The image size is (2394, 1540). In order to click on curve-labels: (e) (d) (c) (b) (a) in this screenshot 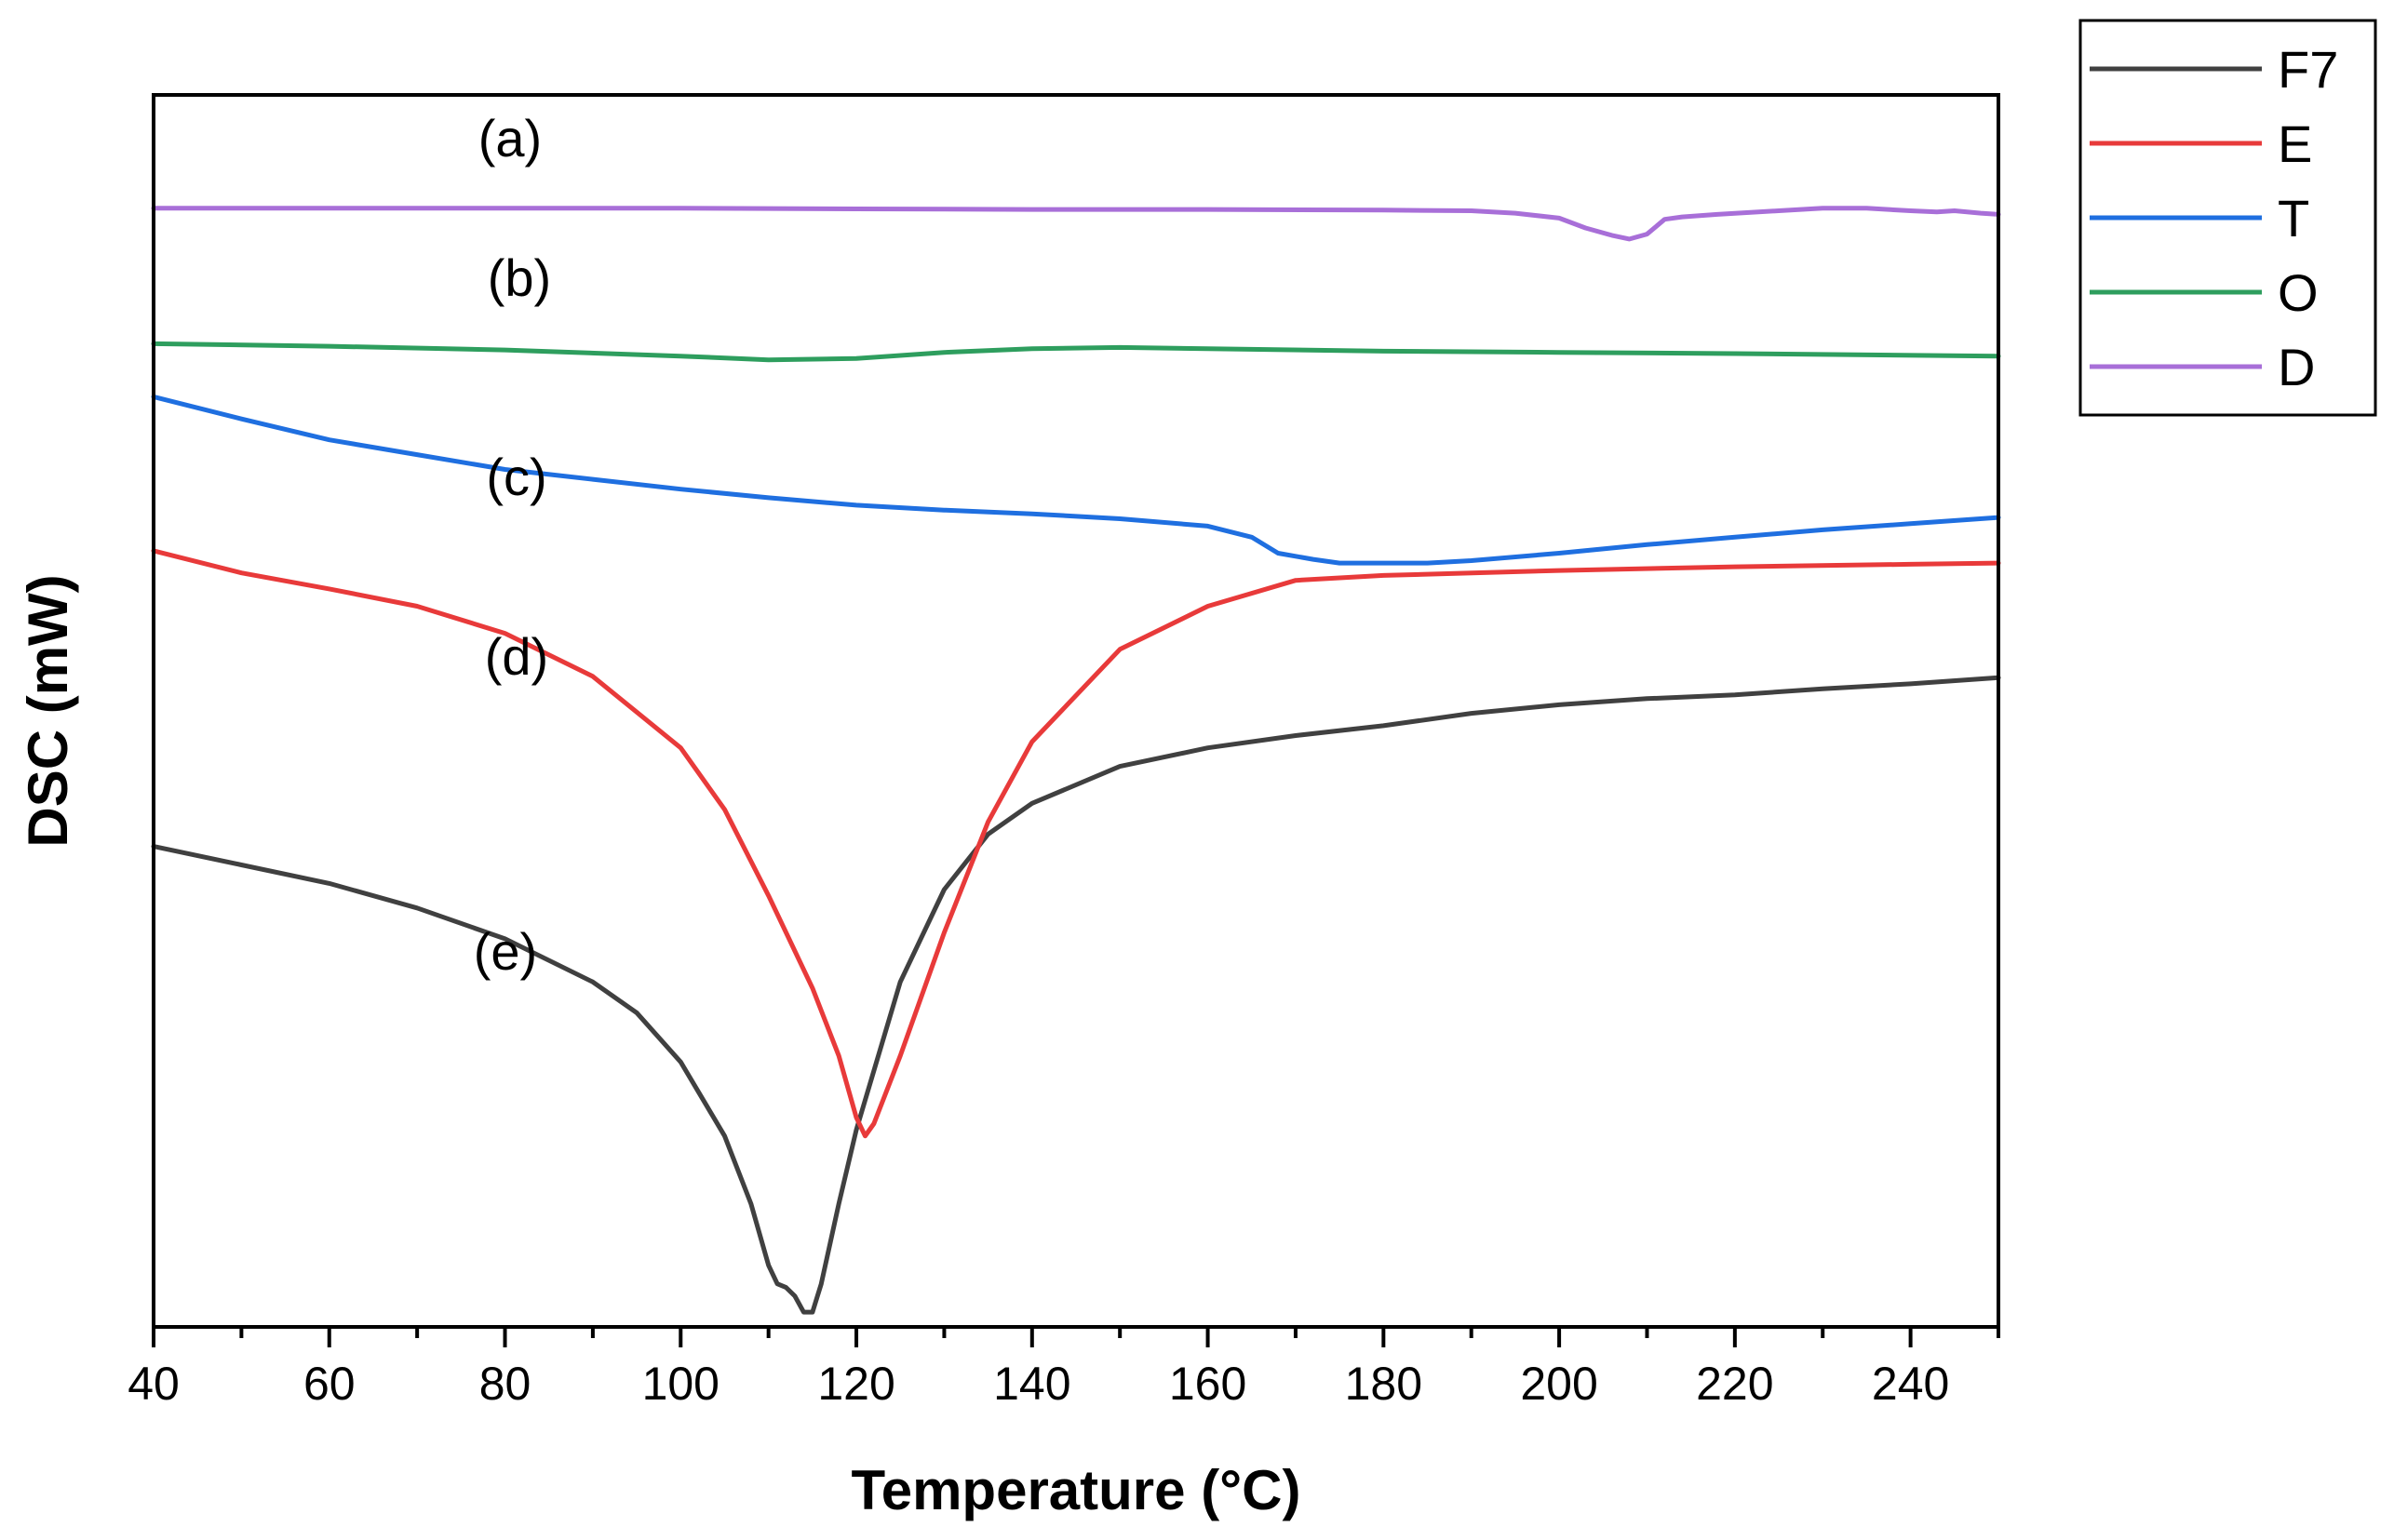, I will do `click(512, 545)`.